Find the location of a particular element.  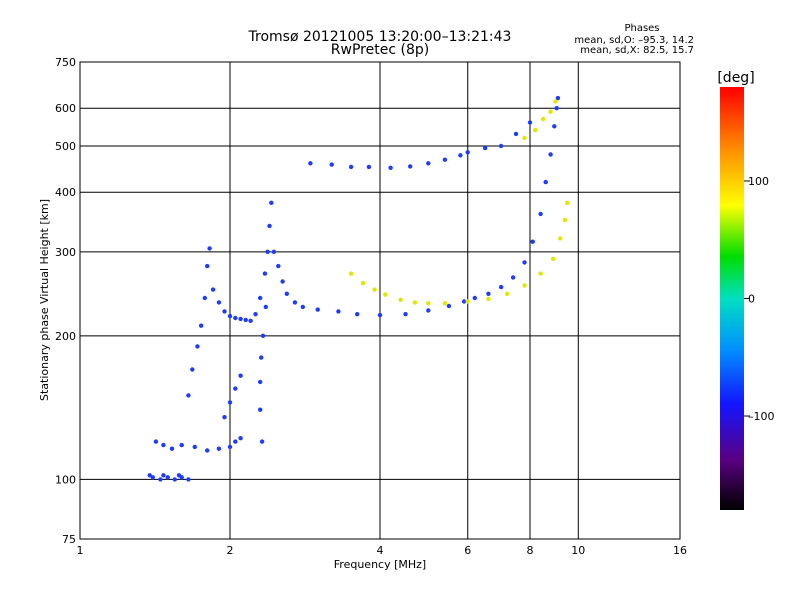

y-tick-label: 100 is located at coordinates (65, 479).